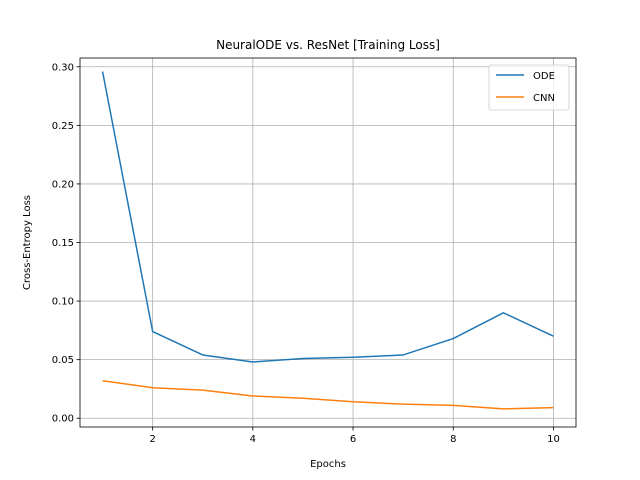 This screenshot has width=640, height=480. I want to click on legend-box, so click(529, 87).